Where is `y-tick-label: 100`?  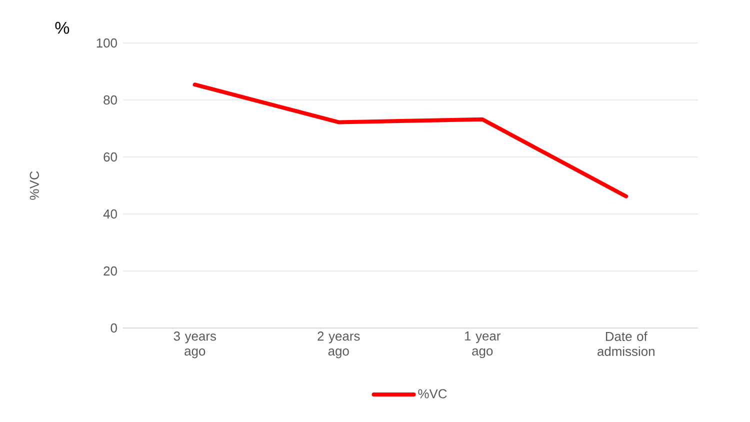 y-tick-label: 100 is located at coordinates (106, 43).